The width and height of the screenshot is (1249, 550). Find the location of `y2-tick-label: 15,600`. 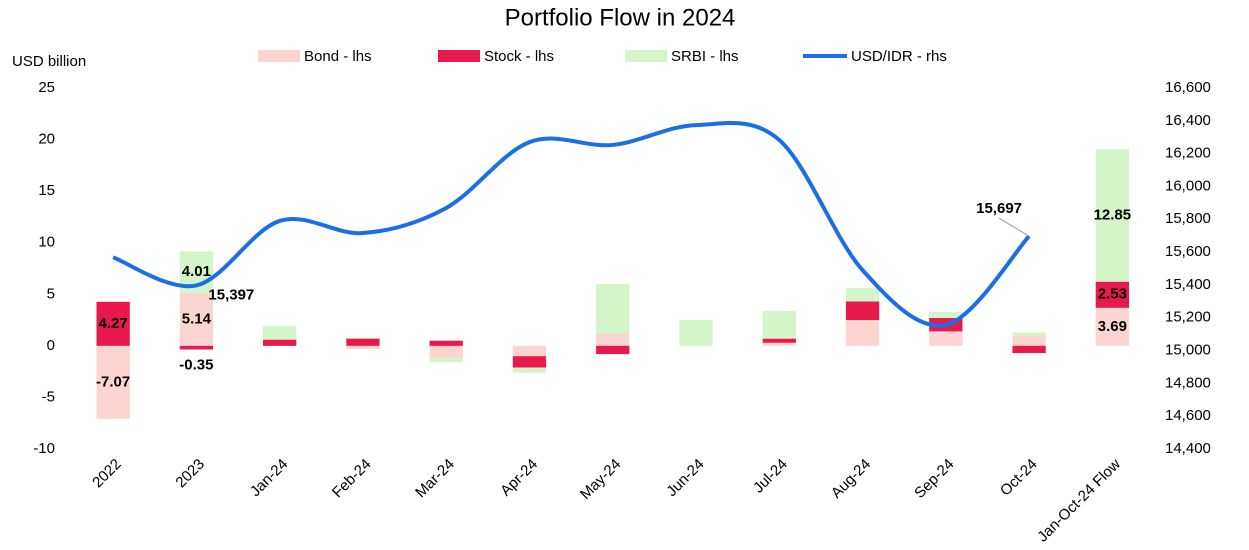

y2-tick-label: 15,600 is located at coordinates (1188, 251).